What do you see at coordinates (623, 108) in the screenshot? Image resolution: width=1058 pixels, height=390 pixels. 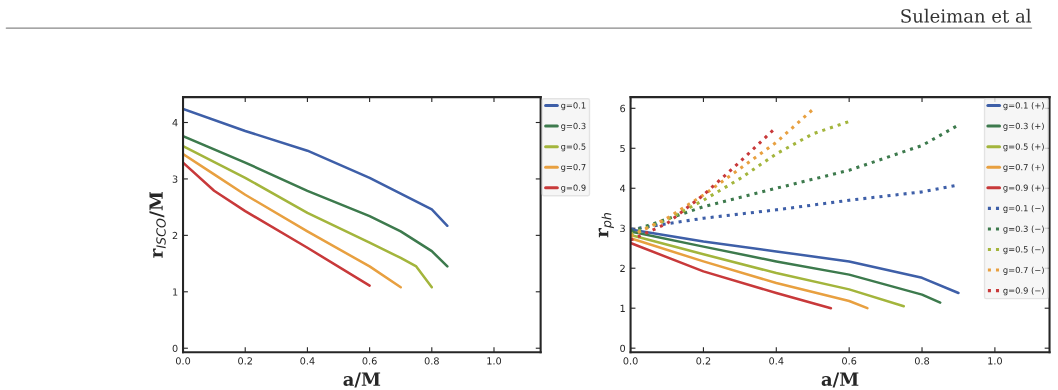 I see `y-tick-label: 6` at bounding box center [623, 108].